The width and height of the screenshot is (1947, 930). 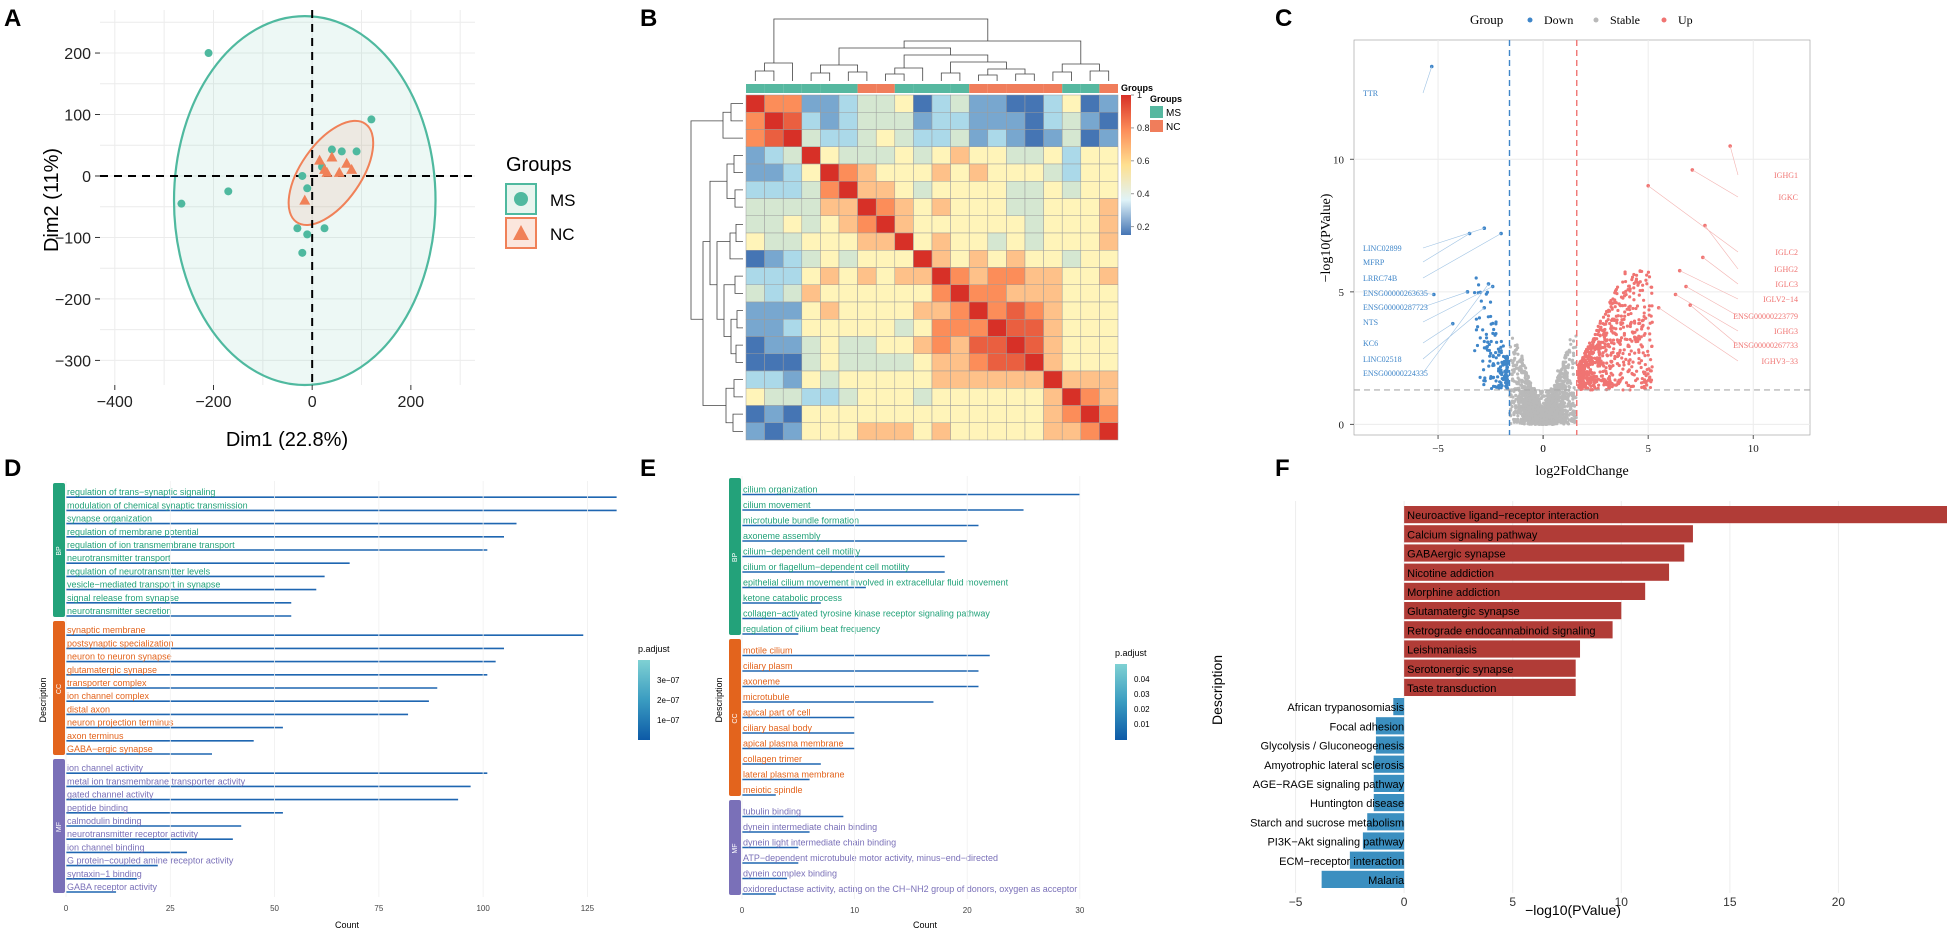 I want to click on volcano-gene-label-mfrp: MFRP, so click(x=1374, y=262).